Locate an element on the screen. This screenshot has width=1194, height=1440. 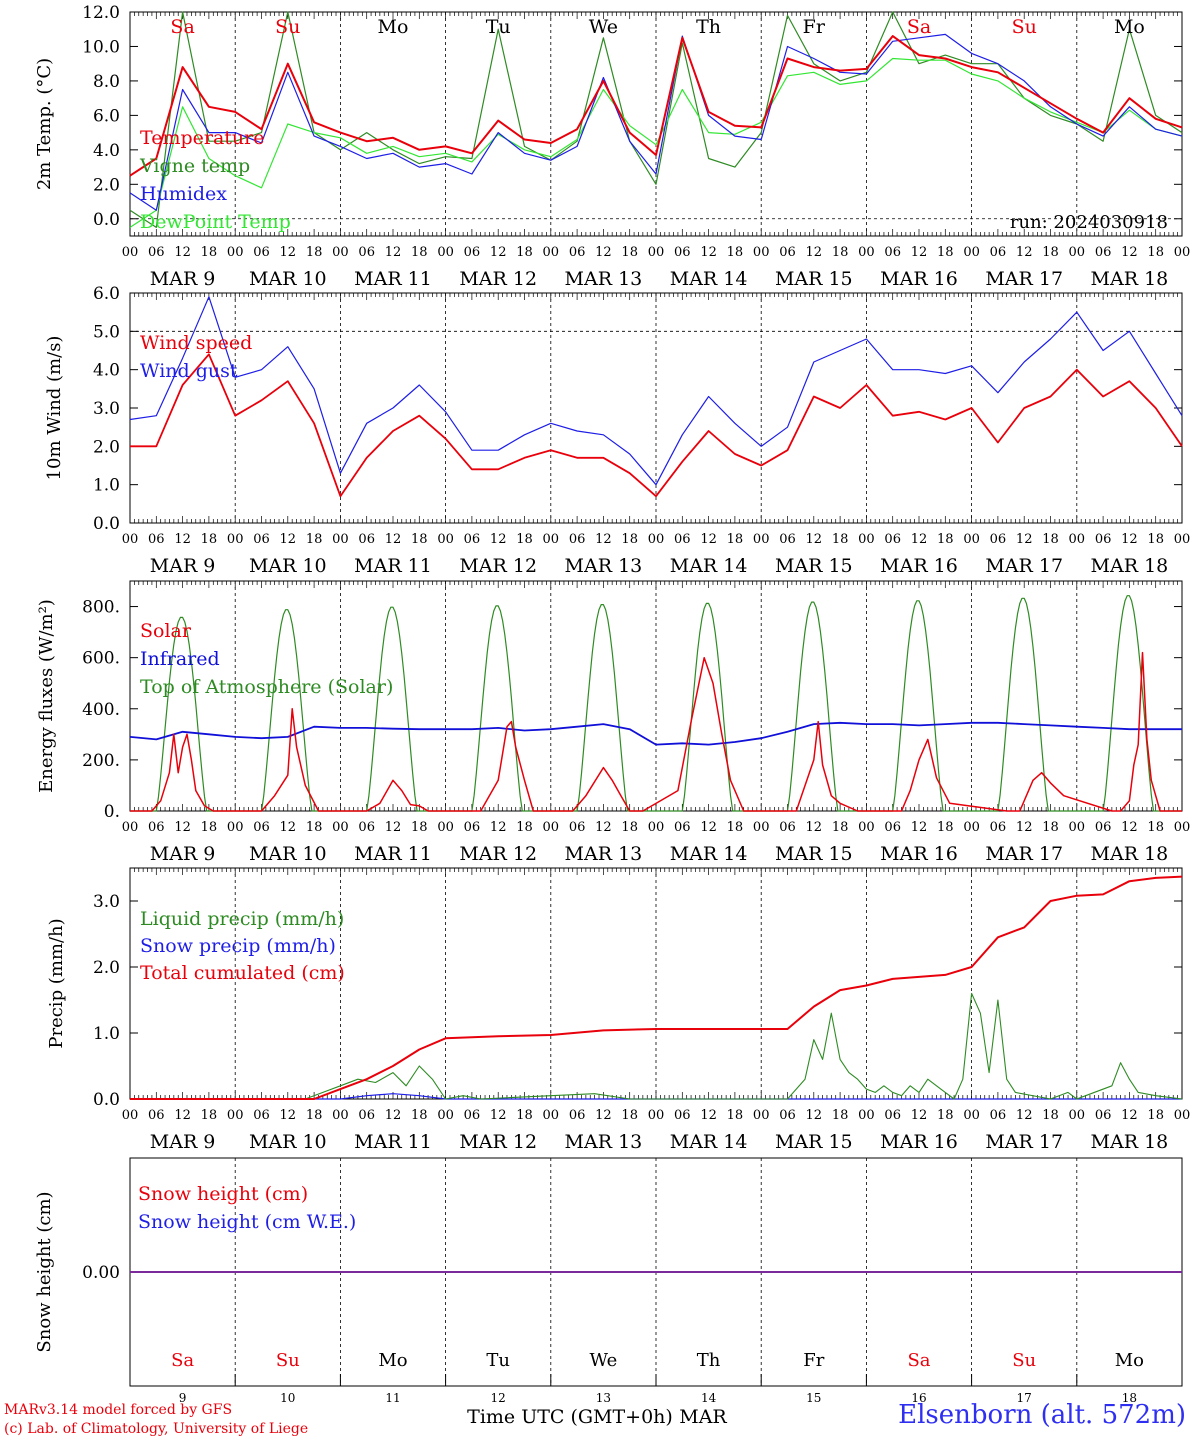
y-axis-title: Snow height (cm) is located at coordinates (44, 1271).